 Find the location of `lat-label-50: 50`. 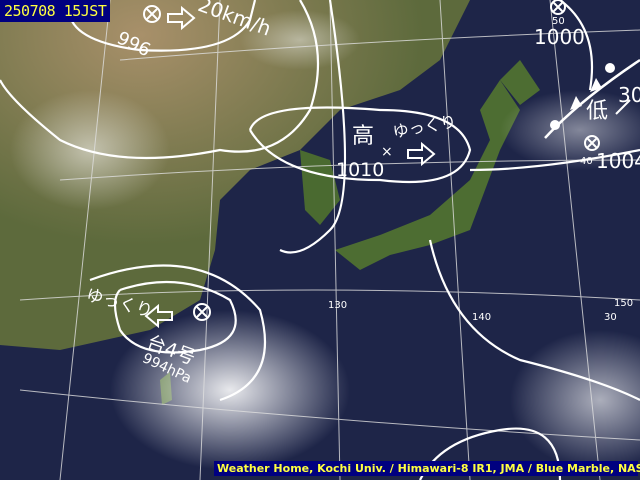

lat-label-50: 50 is located at coordinates (558, 21).